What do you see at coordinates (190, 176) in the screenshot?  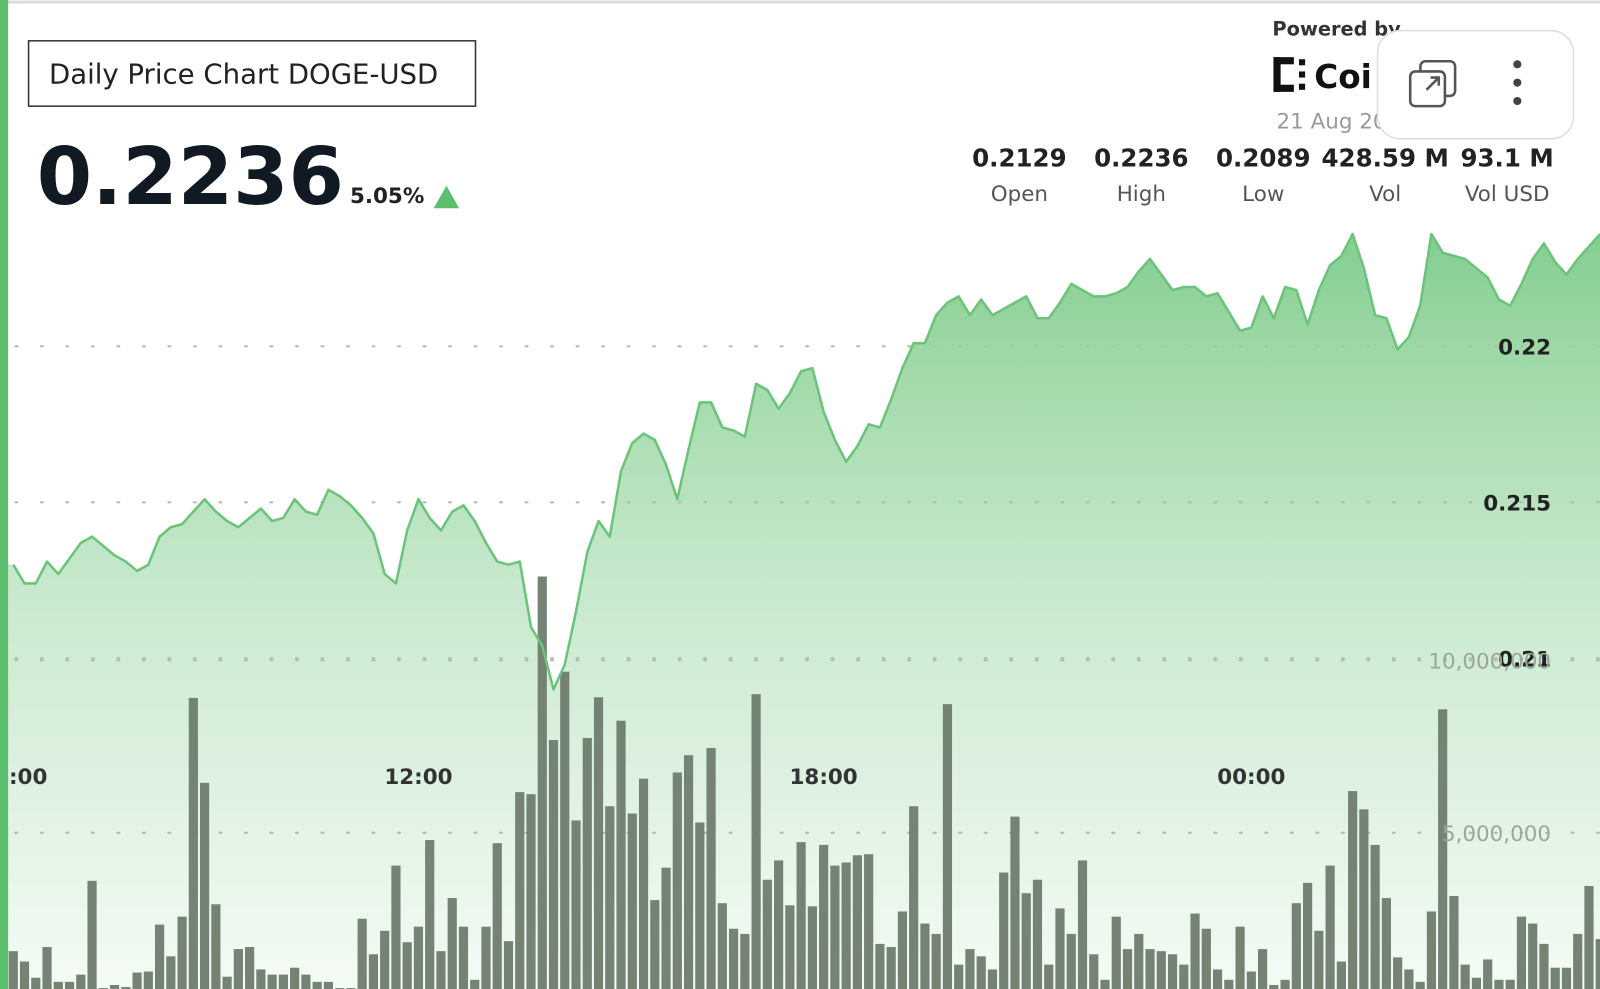 I see `current-price: 0.2236` at bounding box center [190, 176].